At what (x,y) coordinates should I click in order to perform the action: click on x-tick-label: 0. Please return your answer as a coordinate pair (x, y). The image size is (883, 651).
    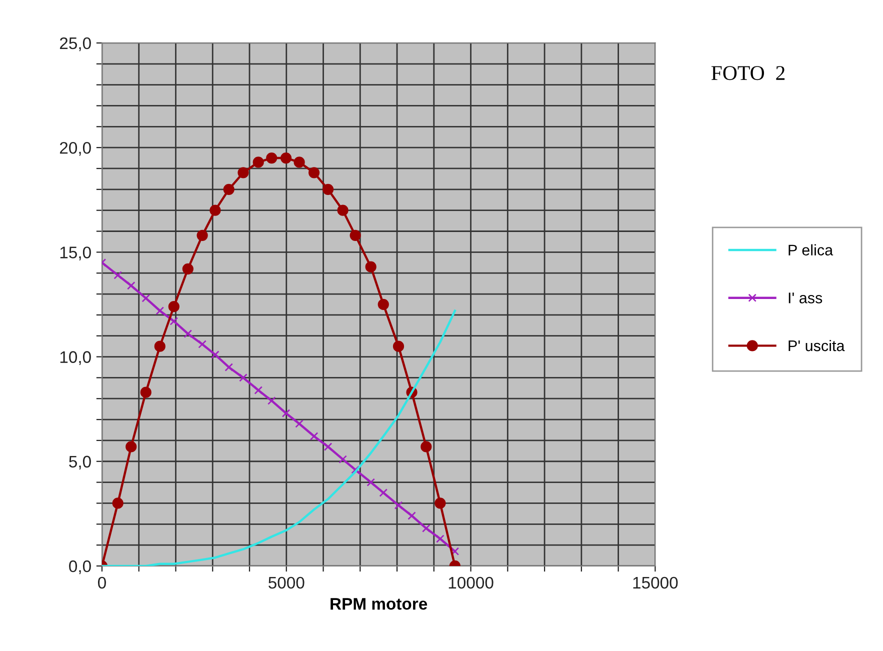
    Looking at the image, I should click on (102, 582).